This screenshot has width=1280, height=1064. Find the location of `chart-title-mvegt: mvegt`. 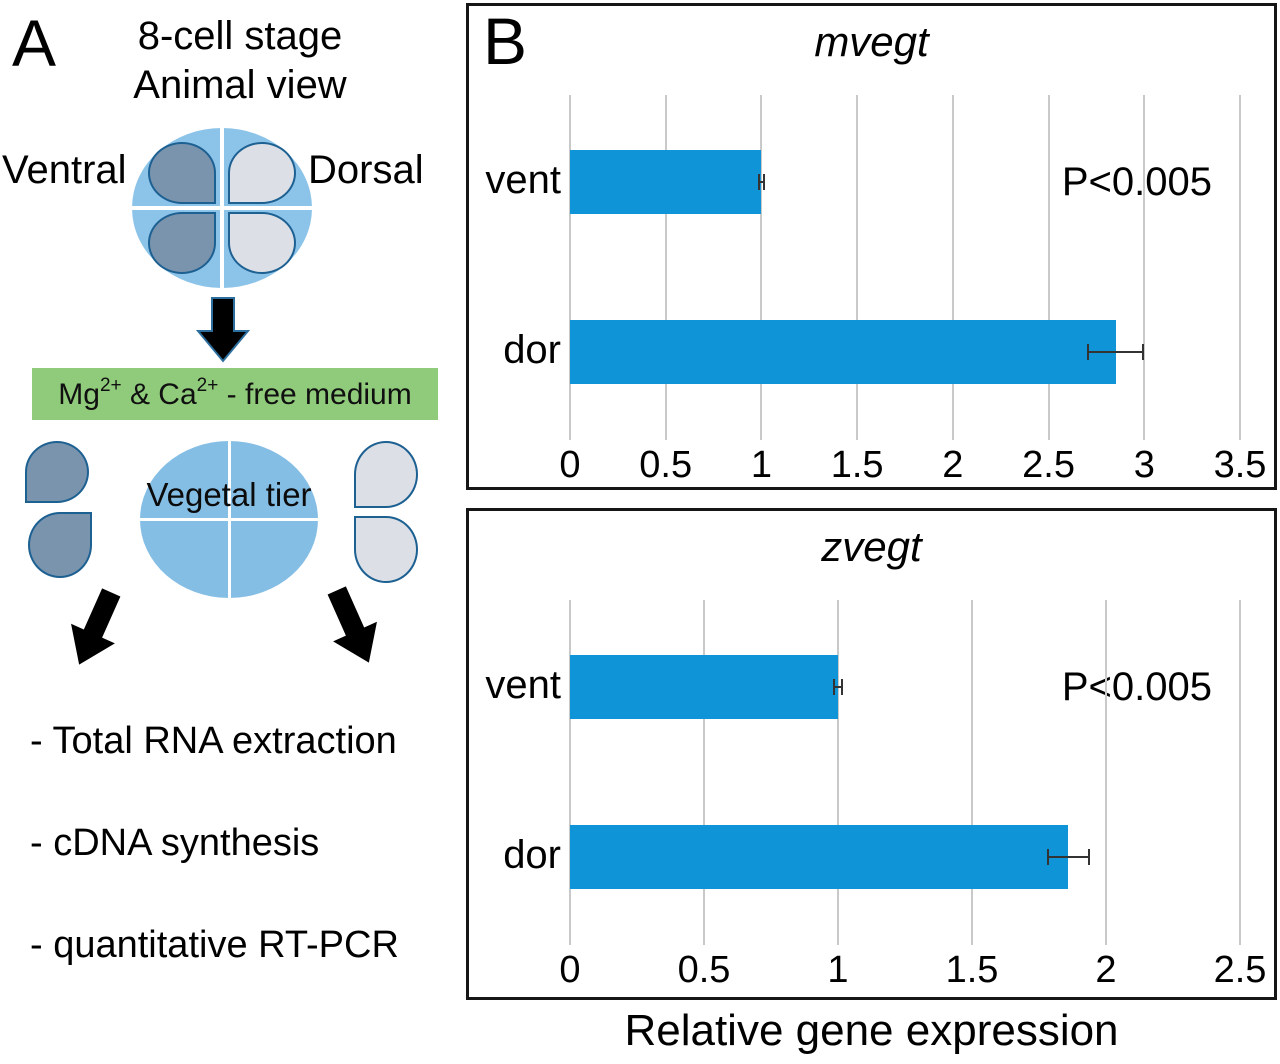

chart-title-mvegt: mvegt is located at coordinates (871, 41).